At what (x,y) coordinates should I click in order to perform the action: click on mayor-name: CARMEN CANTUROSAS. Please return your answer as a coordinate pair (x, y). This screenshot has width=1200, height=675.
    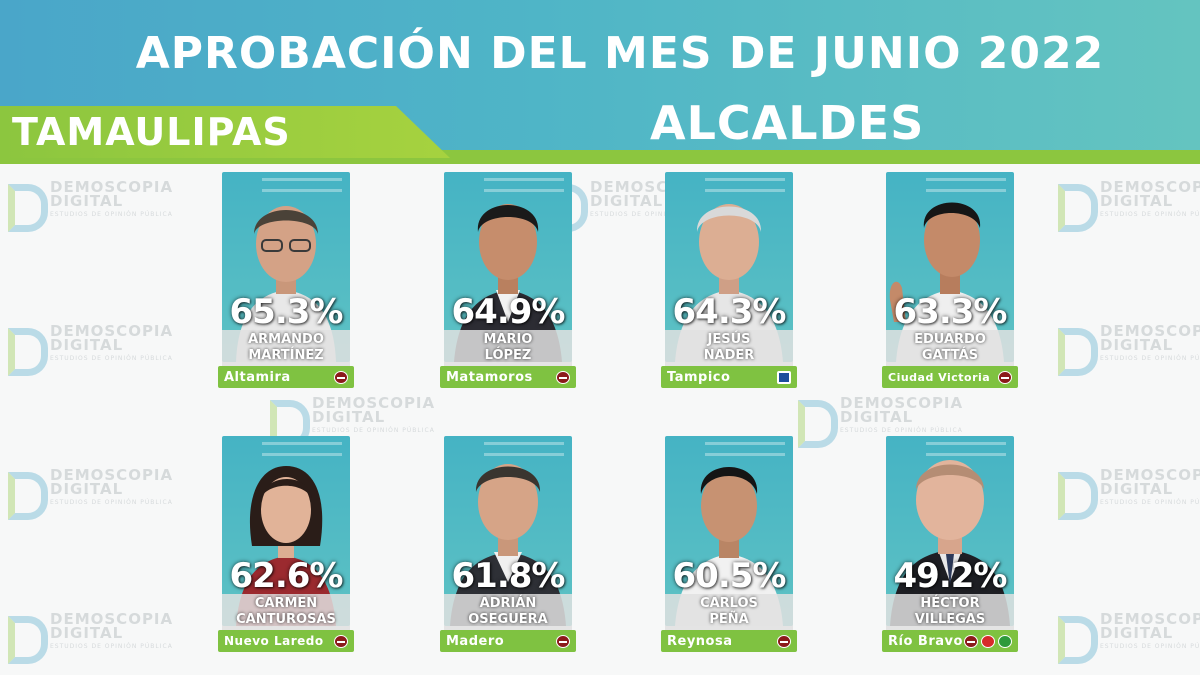
    Looking at the image, I should click on (286, 612).